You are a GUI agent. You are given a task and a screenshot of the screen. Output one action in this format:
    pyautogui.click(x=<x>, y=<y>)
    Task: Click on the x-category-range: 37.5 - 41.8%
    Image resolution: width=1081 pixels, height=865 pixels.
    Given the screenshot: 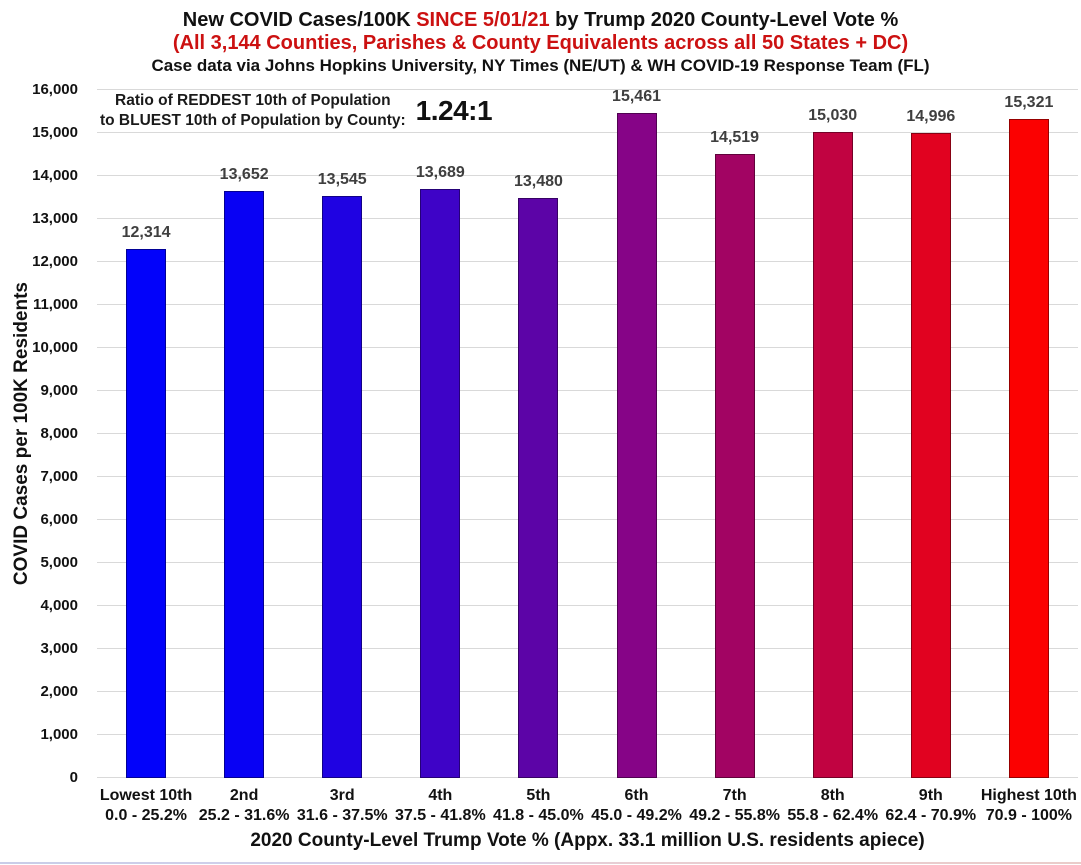 What is the action you would take?
    pyautogui.click(x=440, y=815)
    